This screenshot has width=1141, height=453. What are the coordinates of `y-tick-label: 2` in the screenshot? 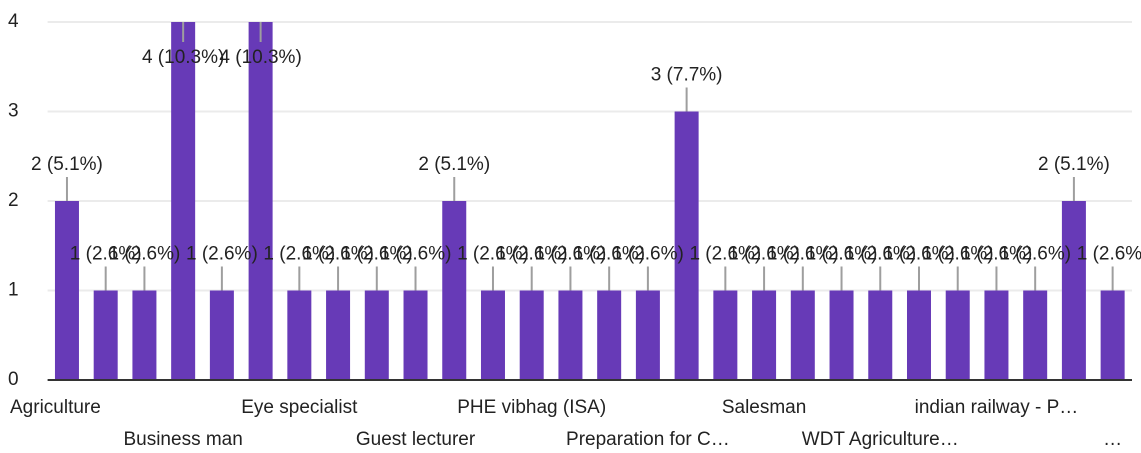 It's located at (13, 200).